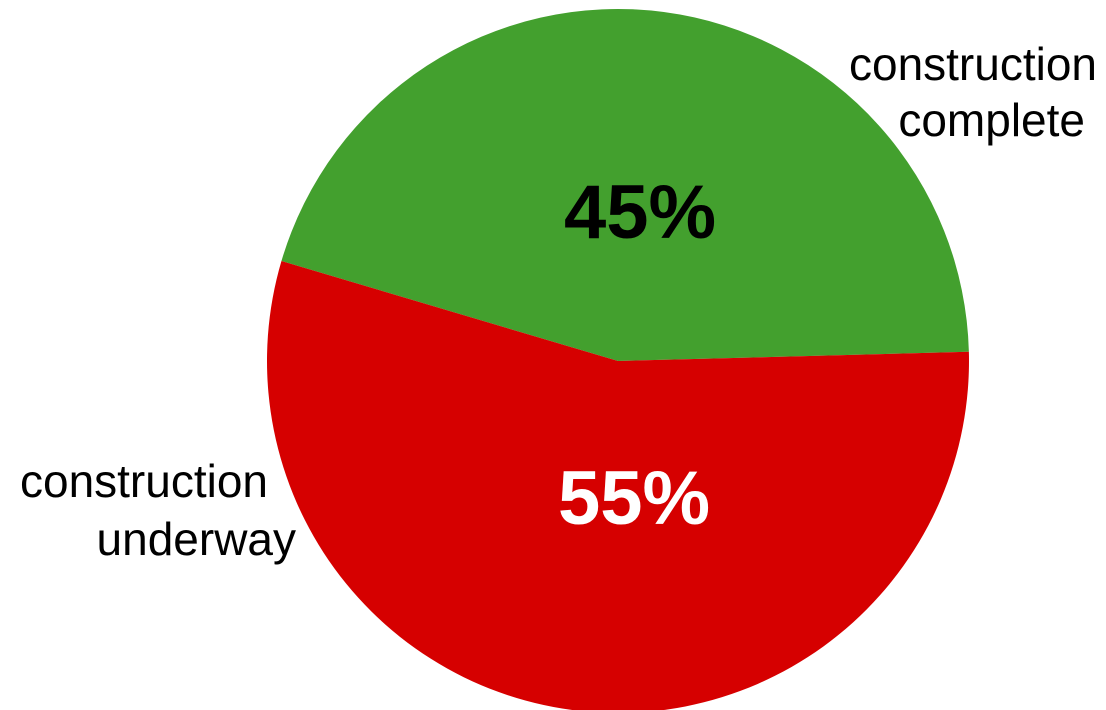 This screenshot has width=1106, height=710. What do you see at coordinates (634, 498) in the screenshot?
I see `value-label-construction-underway: 55%` at bounding box center [634, 498].